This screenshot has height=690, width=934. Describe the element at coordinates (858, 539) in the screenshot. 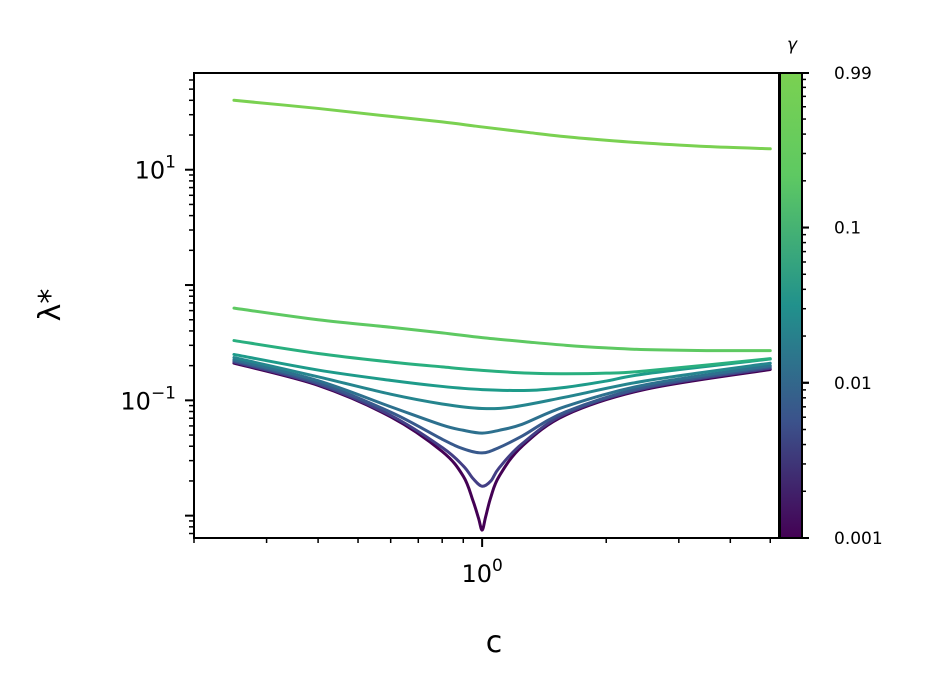

I see `colorbar-tick-label: 0.001` at that location.